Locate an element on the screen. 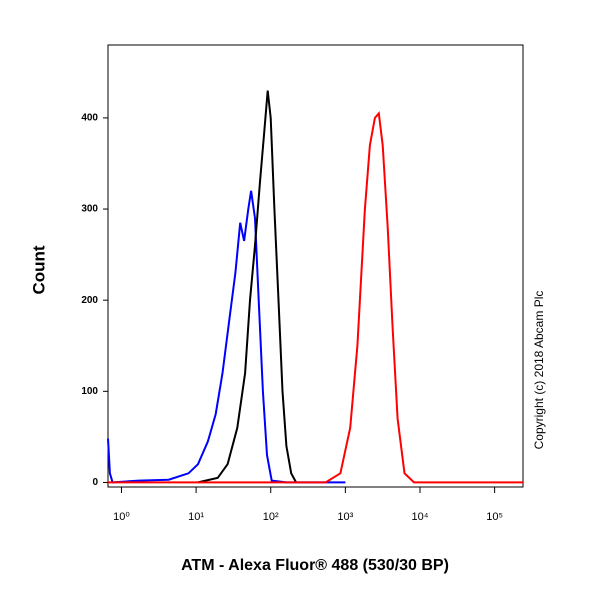  series-line is located at coordinates (247, 287).